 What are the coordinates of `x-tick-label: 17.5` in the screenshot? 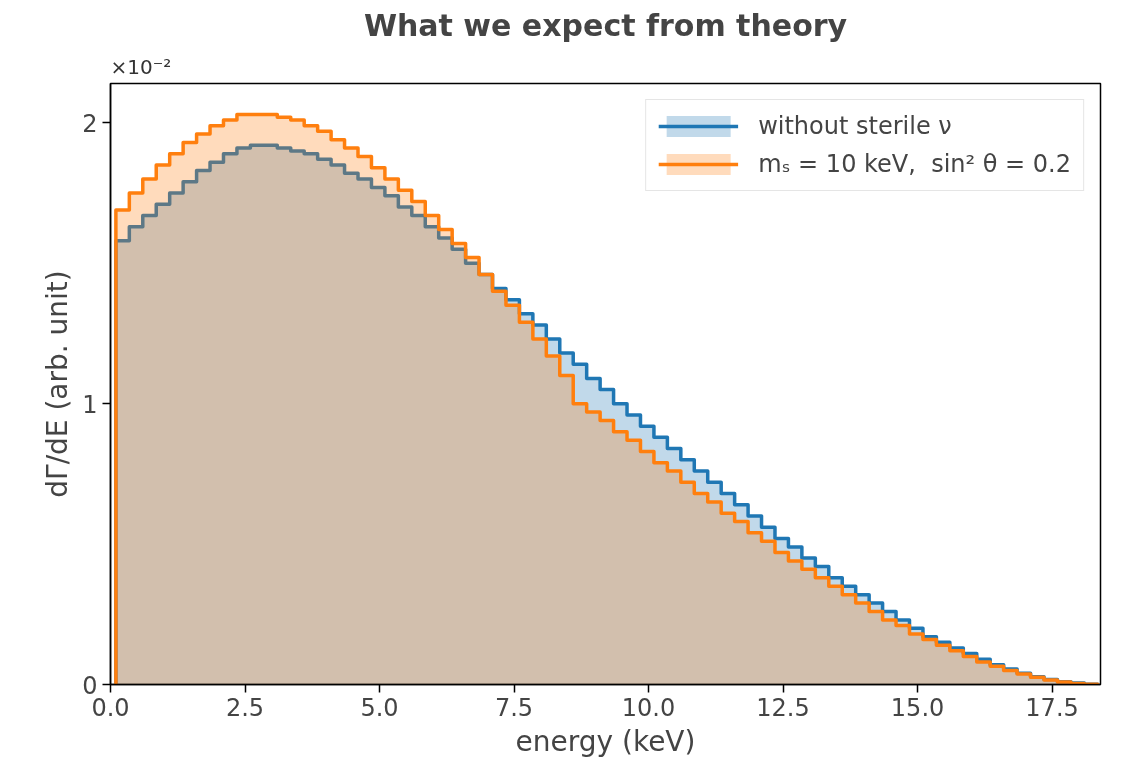 It's located at (1052, 707).